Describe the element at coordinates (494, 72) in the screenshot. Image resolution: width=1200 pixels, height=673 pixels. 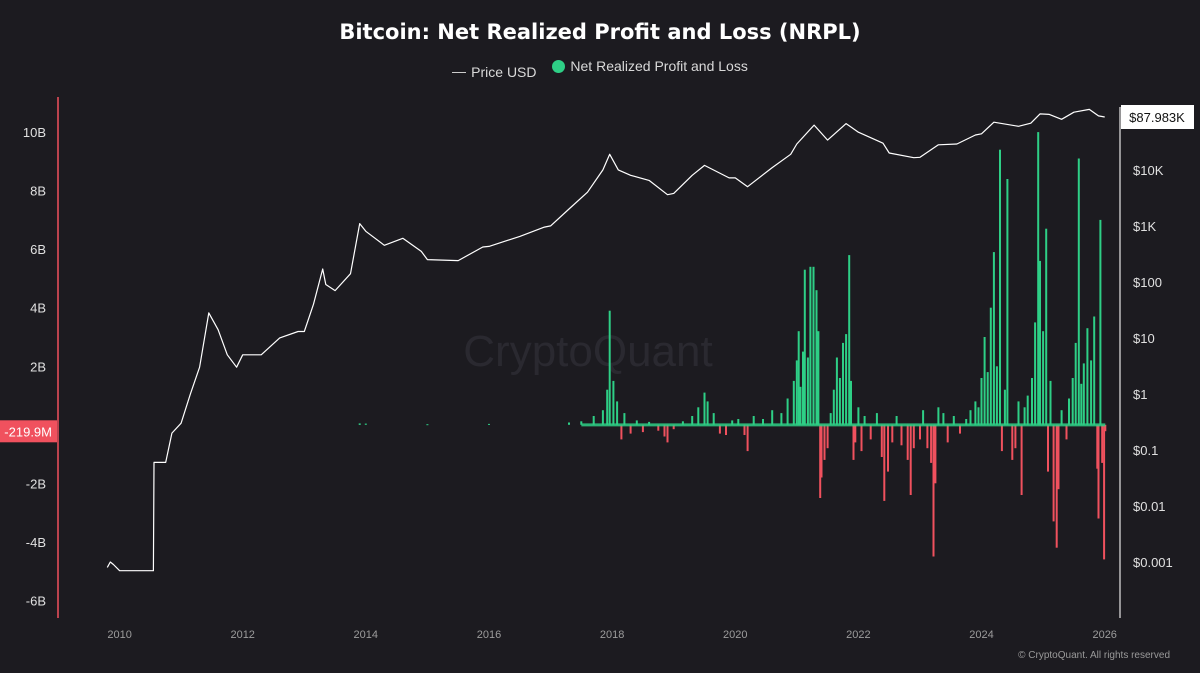
I see `legend-item-price: Price USD` at that location.